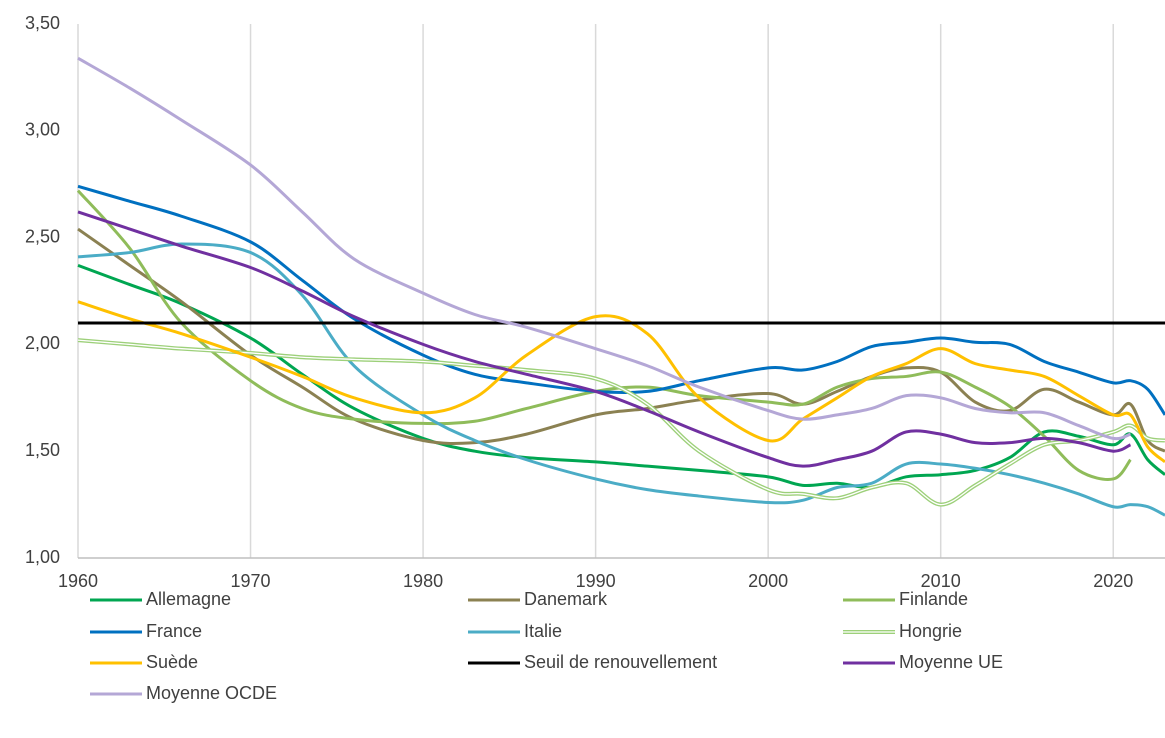 The height and width of the screenshot is (738, 1165). Describe the element at coordinates (42, 23) in the screenshot. I see `y-tick-label: 3,50` at that location.